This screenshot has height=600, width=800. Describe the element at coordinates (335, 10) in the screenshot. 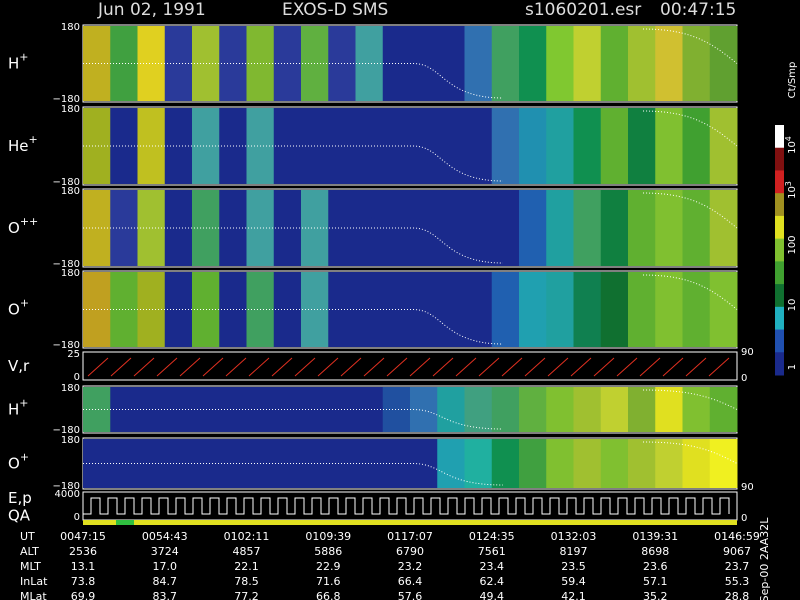

I see `instrument: EXOS-D SMS` at that location.